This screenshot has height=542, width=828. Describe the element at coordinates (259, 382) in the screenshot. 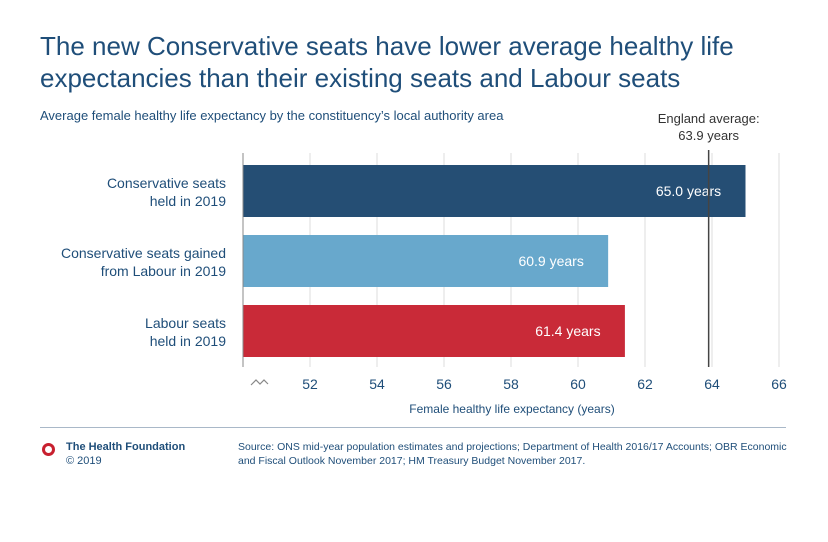

I see `axis-break-icon` at that location.